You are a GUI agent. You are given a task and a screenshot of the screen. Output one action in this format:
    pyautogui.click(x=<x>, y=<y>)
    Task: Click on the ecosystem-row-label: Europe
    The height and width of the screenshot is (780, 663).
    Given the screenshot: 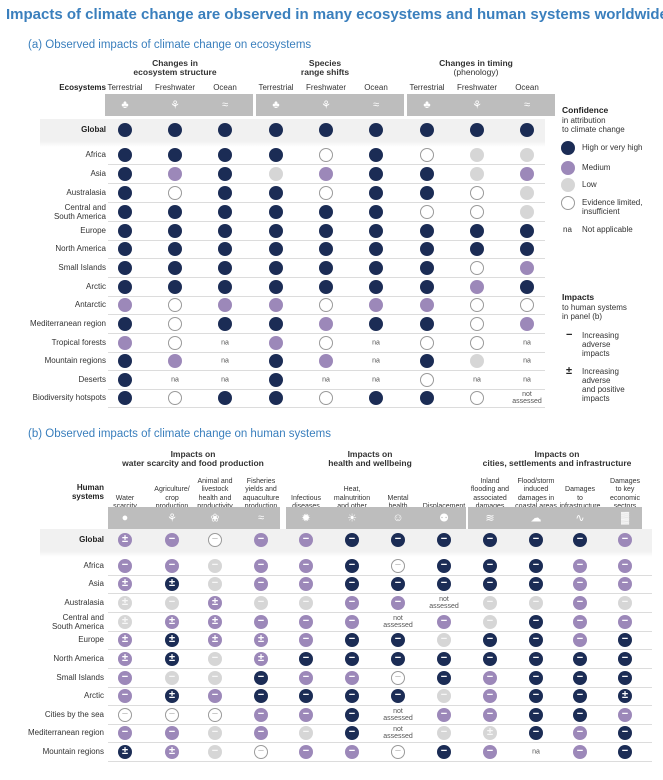 What is the action you would take?
    pyautogui.click(x=93, y=230)
    